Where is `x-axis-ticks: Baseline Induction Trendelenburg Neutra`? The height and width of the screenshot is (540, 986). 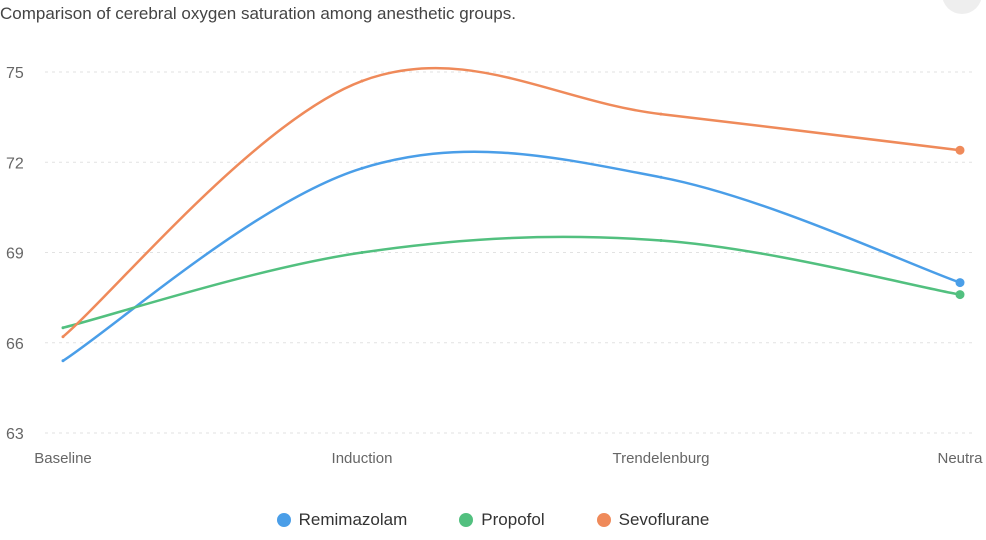
x-axis-ticks: Baseline Induction Trendelenburg Neutra is located at coordinates (508, 458).